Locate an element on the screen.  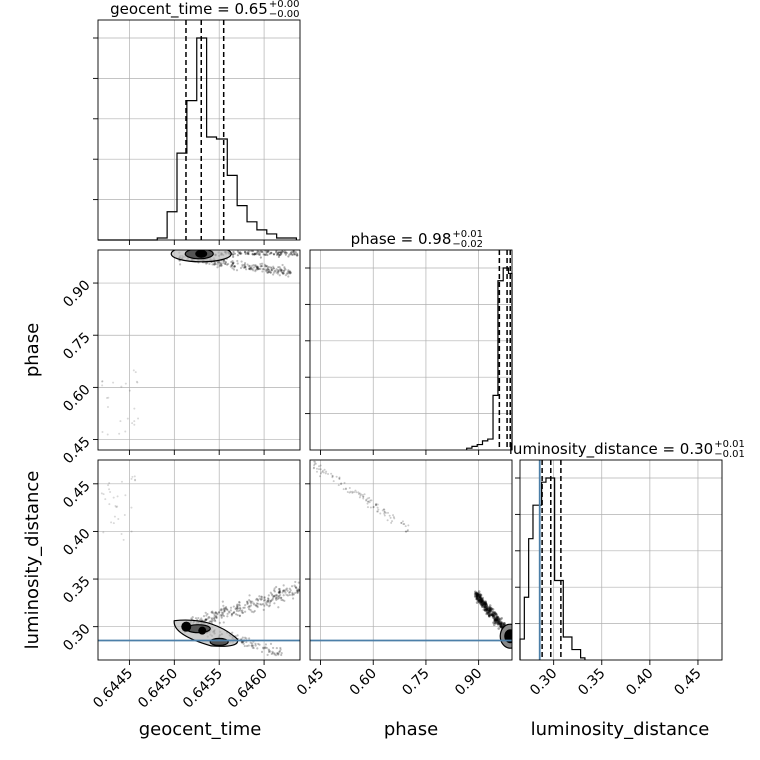
xlabel-phase: phase is located at coordinates (411, 729).